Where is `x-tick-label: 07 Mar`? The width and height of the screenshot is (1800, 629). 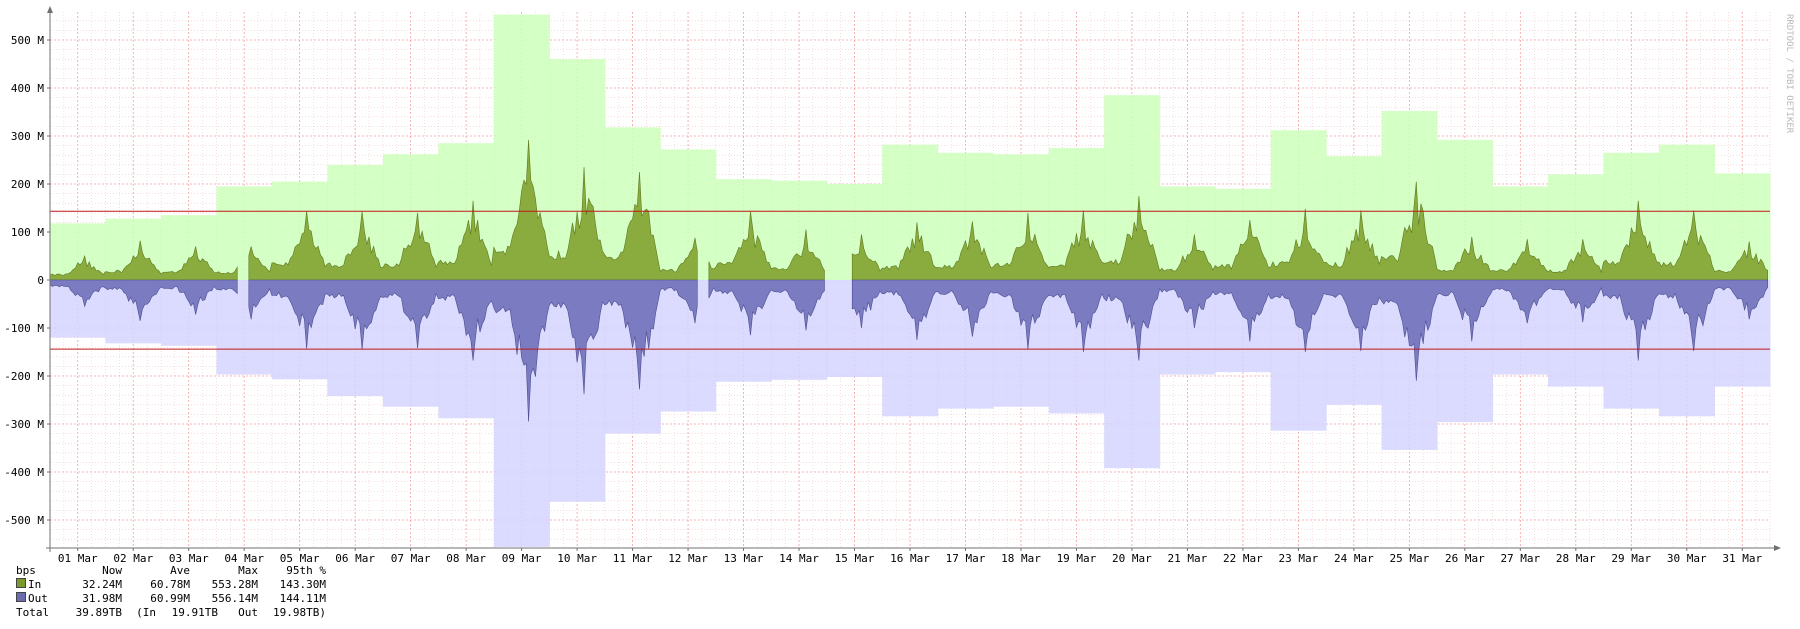
x-tick-label: 07 Mar is located at coordinates (411, 558).